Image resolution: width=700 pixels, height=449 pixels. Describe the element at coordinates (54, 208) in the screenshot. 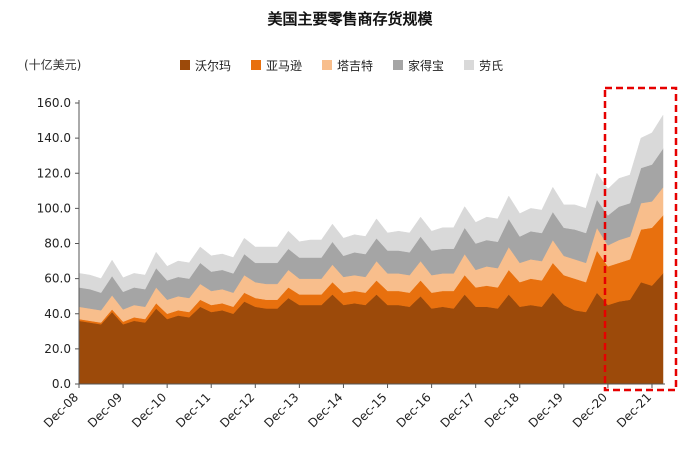

I see `y-tick-label: 100.0` at that location.